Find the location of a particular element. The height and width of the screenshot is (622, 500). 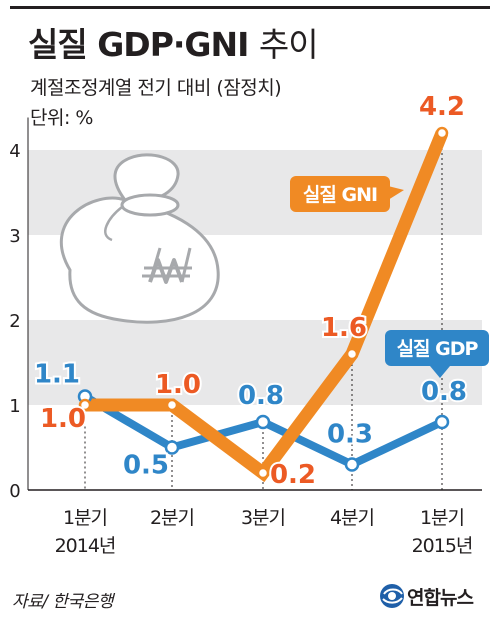

y-tick-label: 3 is located at coordinates (14, 236).